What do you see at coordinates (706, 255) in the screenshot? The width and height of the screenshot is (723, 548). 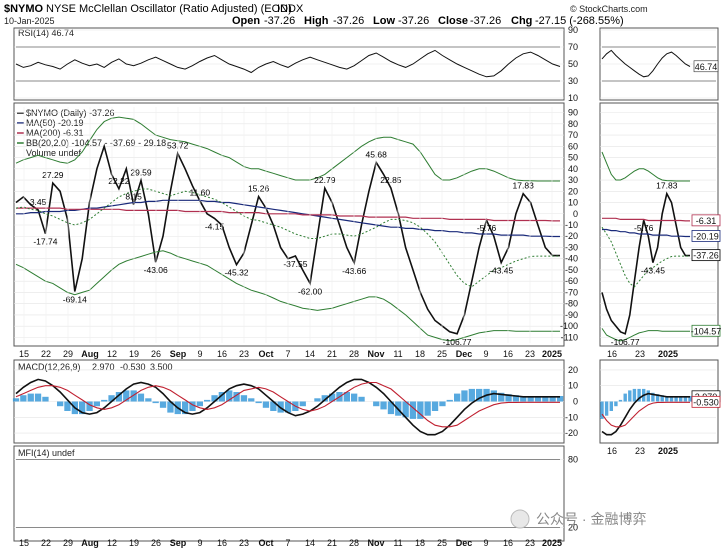 I see `value-tag` at bounding box center [706, 255].